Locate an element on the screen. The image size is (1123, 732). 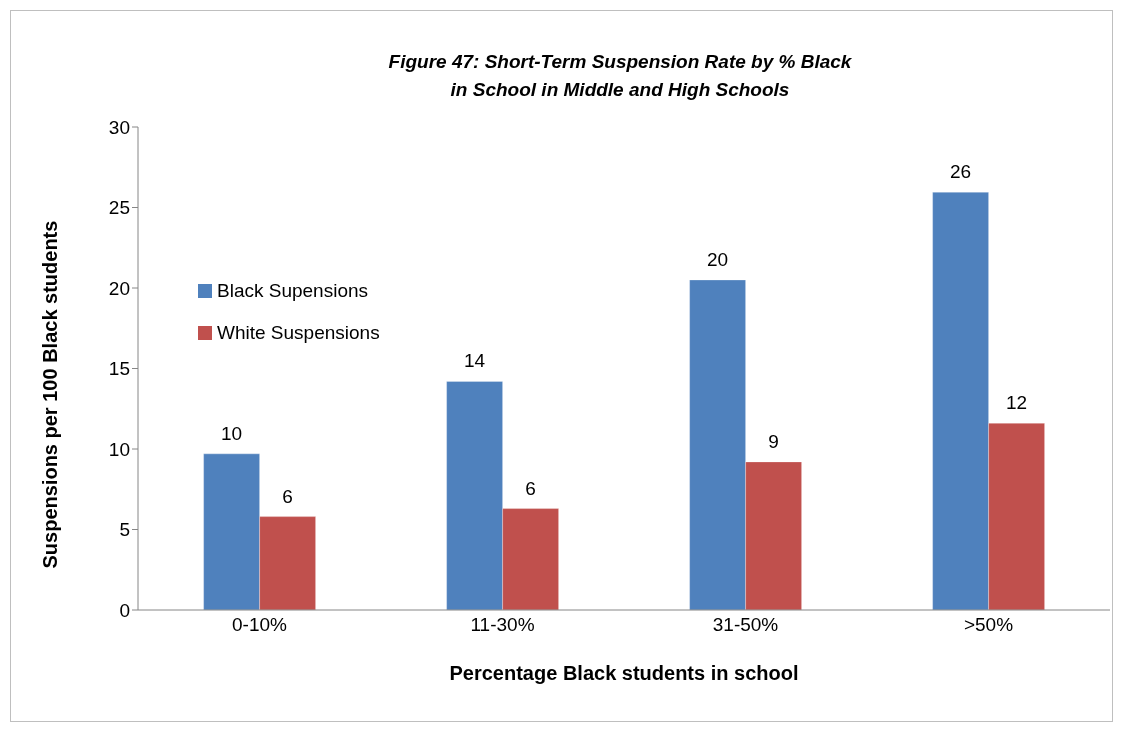
x-tick-label: 31-50% is located at coordinates (745, 625).